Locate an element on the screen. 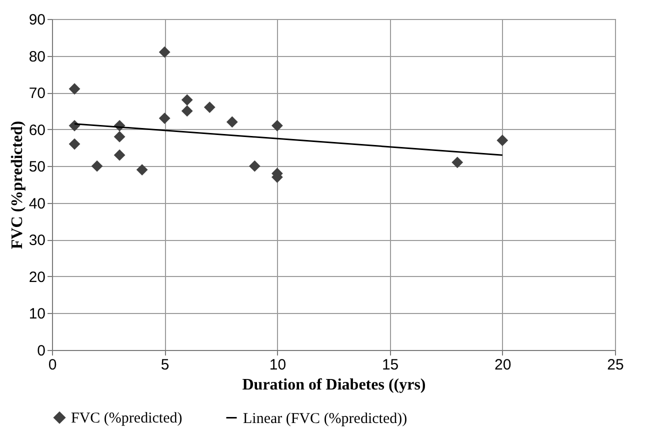 This screenshot has height=441, width=650. y-tick-label: 90 is located at coordinates (37, 20).